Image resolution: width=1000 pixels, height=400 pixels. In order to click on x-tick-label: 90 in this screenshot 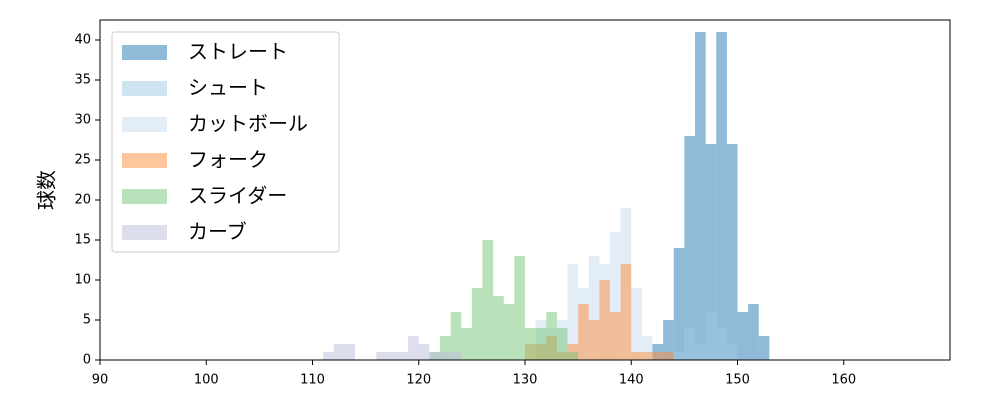, I will do `click(100, 380)`.